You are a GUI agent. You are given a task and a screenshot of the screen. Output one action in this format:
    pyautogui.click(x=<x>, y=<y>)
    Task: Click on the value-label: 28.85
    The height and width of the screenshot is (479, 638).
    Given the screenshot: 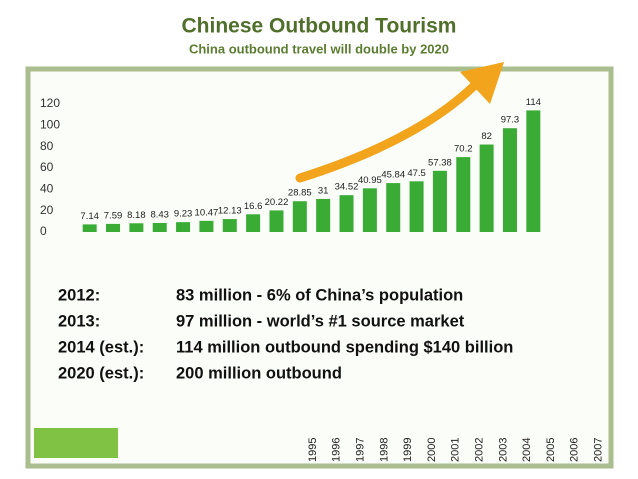 What is the action you would take?
    pyautogui.click(x=300, y=193)
    